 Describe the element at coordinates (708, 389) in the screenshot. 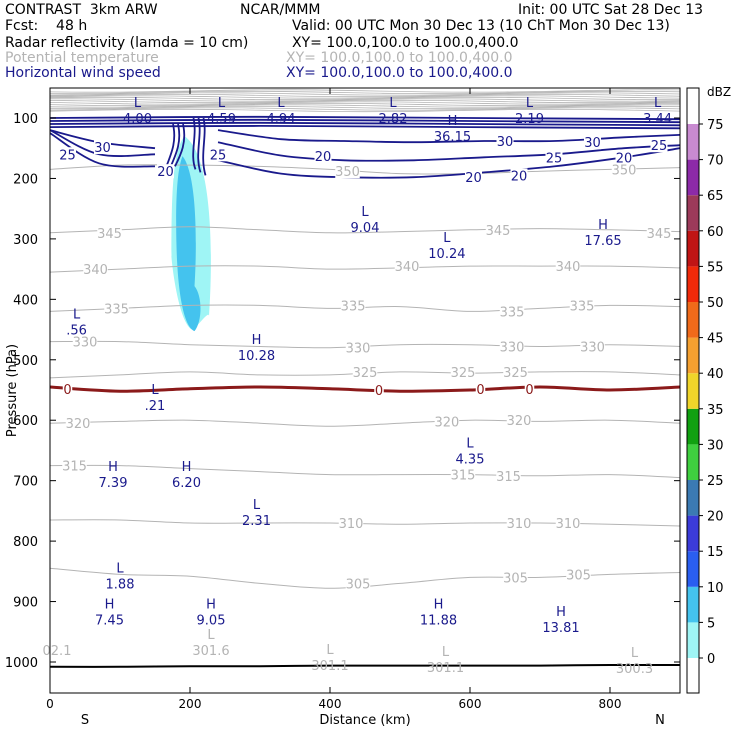

I see `colorbar: 0 5 10 15 20 25 30 35 40 45 50 55 60 65 70 75 dBZ` at that location.